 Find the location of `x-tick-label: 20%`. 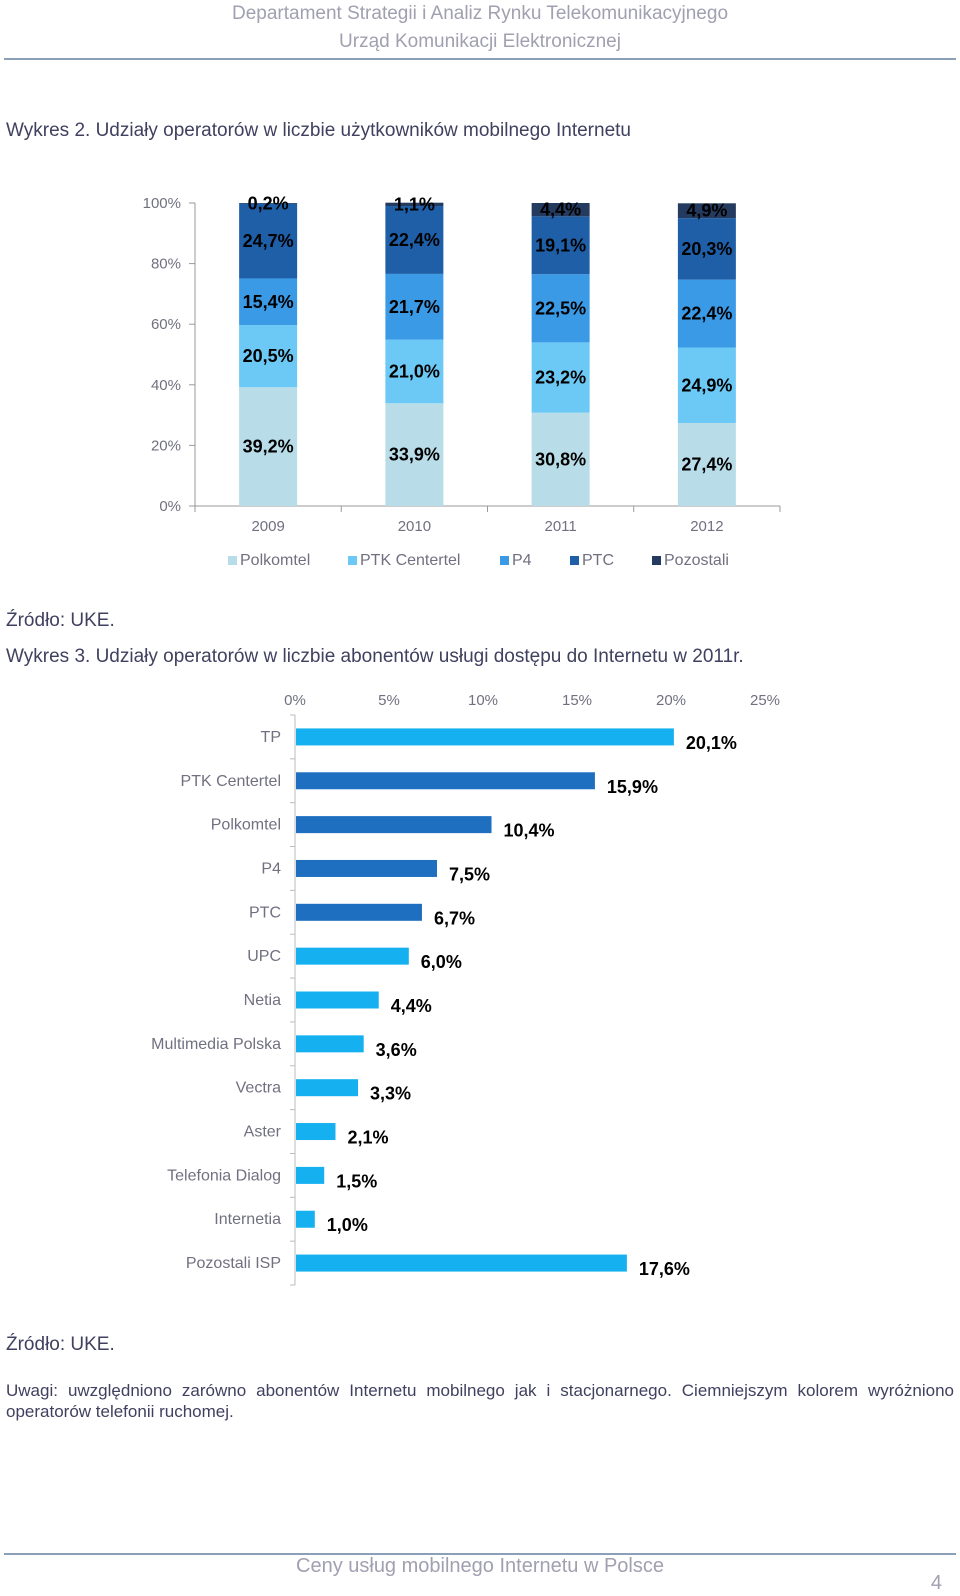

x-tick-label: 20% is located at coordinates (671, 700).